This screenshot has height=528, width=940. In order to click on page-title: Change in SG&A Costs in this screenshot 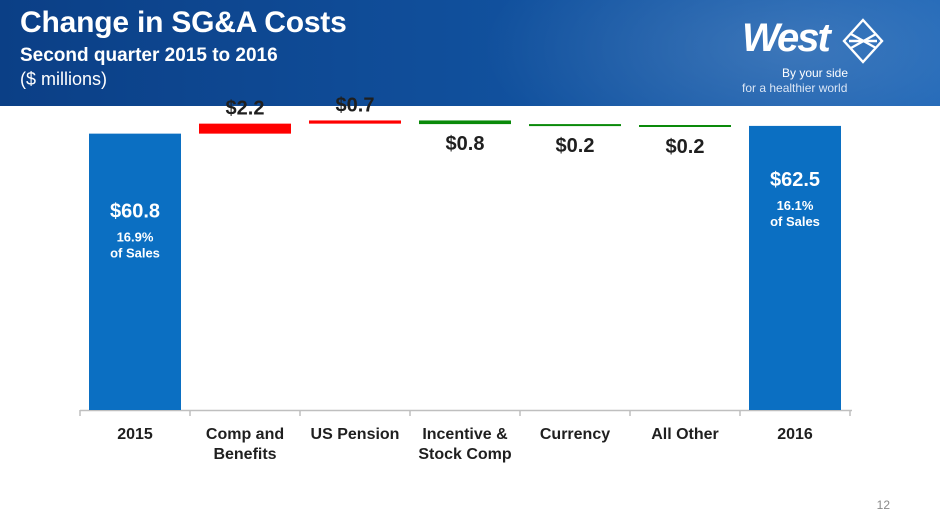, I will do `click(183, 22)`.